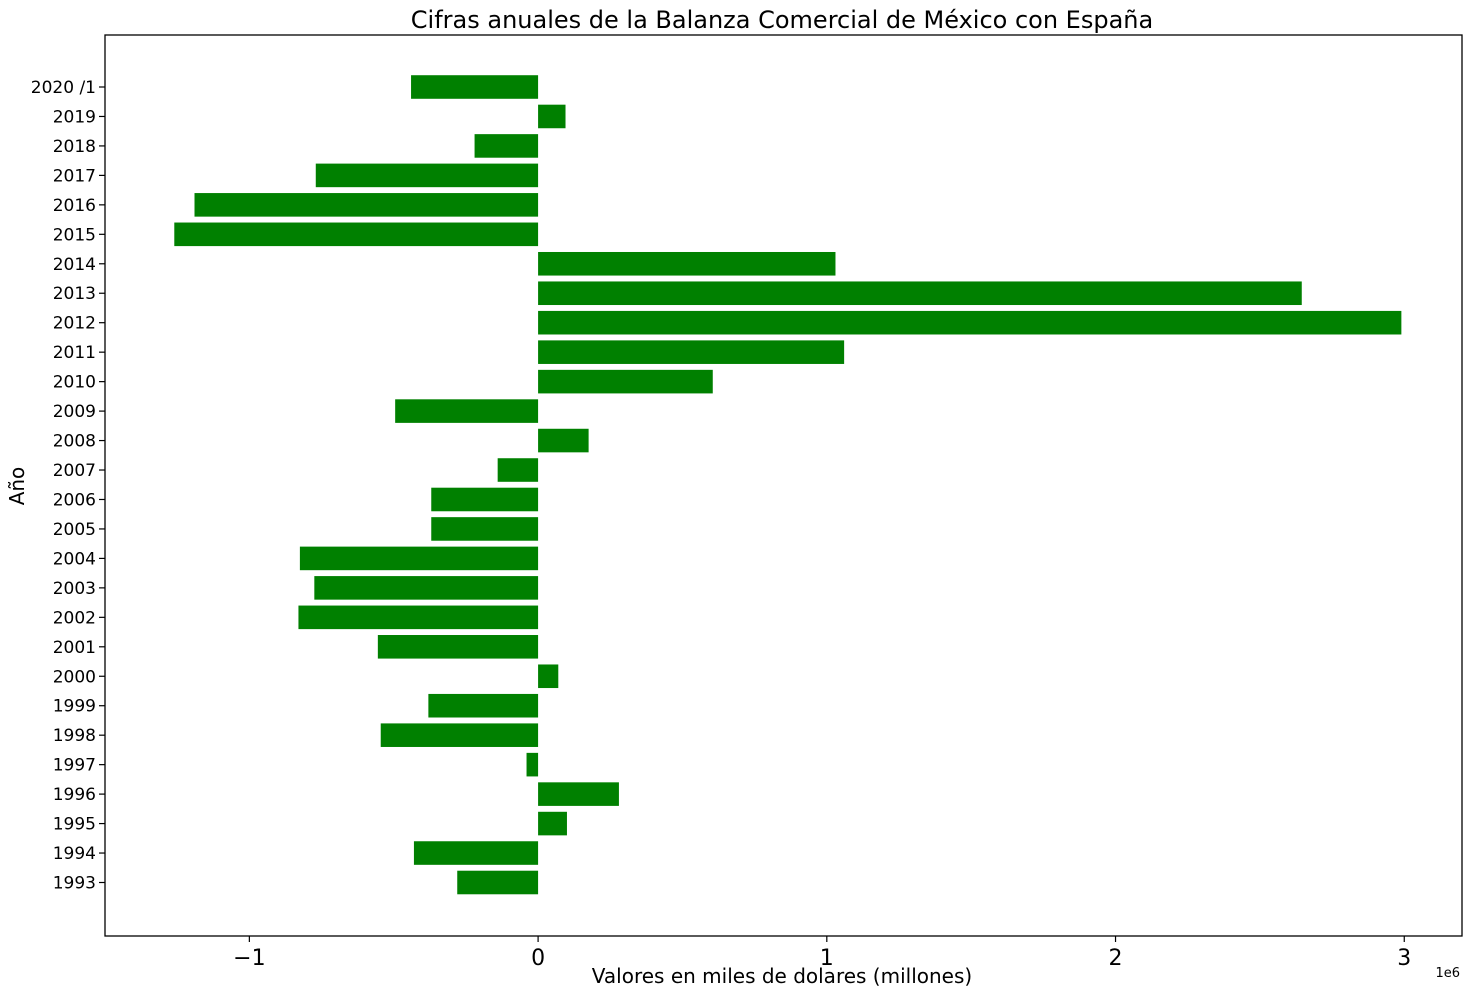  What do you see at coordinates (74, 383) in the screenshot?
I see `y-tick-label: 2010` at bounding box center [74, 383].